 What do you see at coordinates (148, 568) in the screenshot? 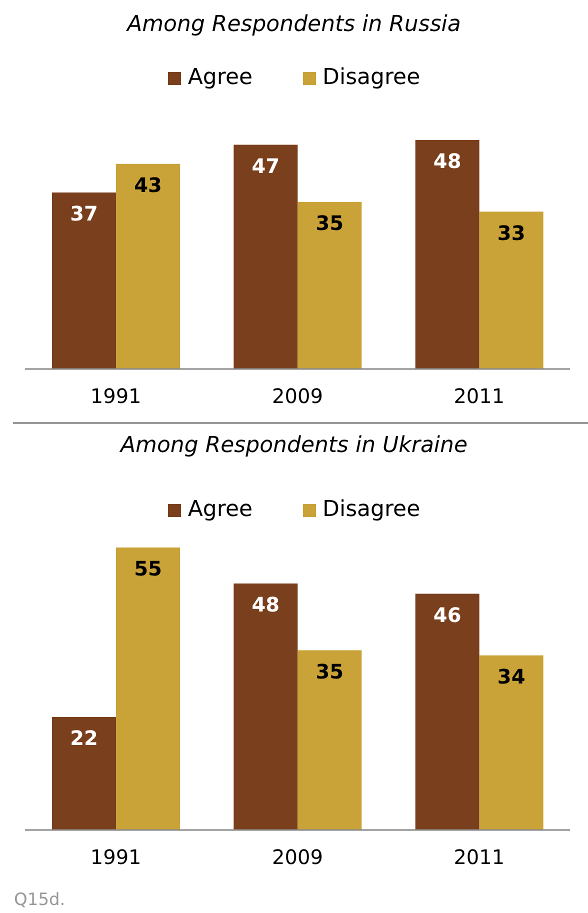
I see `data-label: 55` at bounding box center [148, 568].